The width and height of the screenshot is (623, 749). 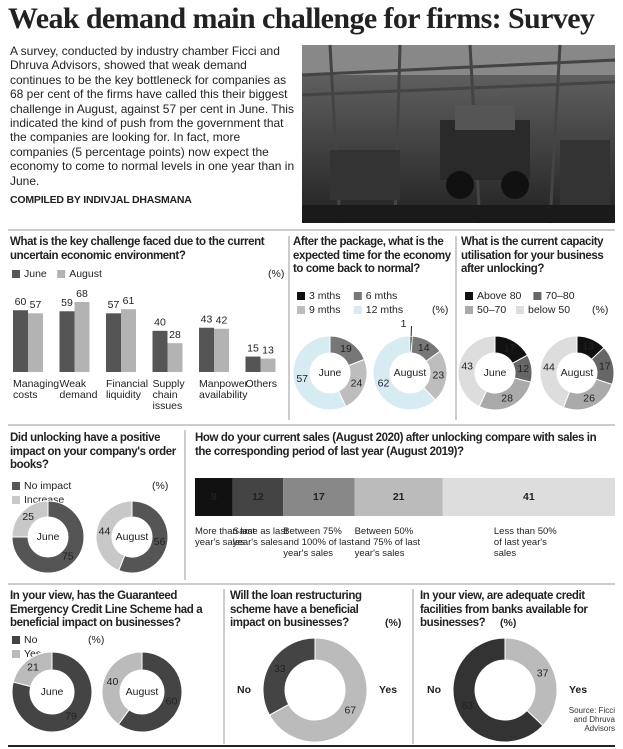 I want to click on x-tick-label: Weak demand, so click(x=79, y=389).